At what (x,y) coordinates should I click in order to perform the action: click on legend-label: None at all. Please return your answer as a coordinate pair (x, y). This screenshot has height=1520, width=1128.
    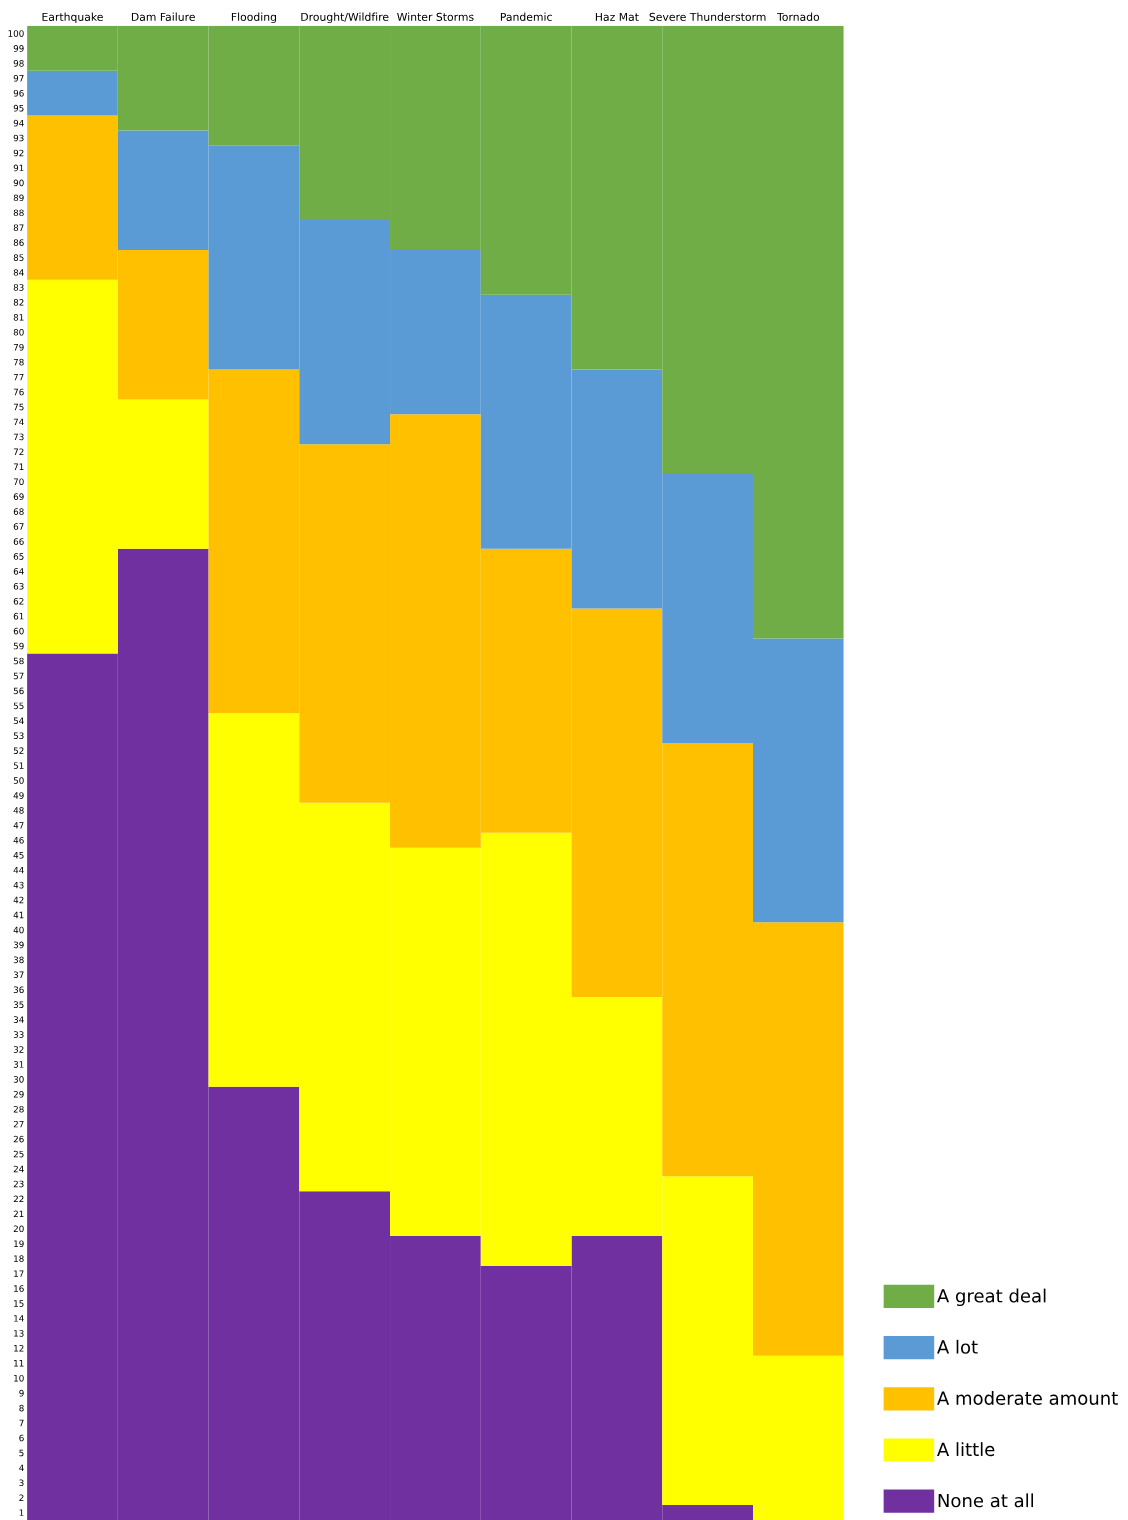
    Looking at the image, I should click on (986, 1500).